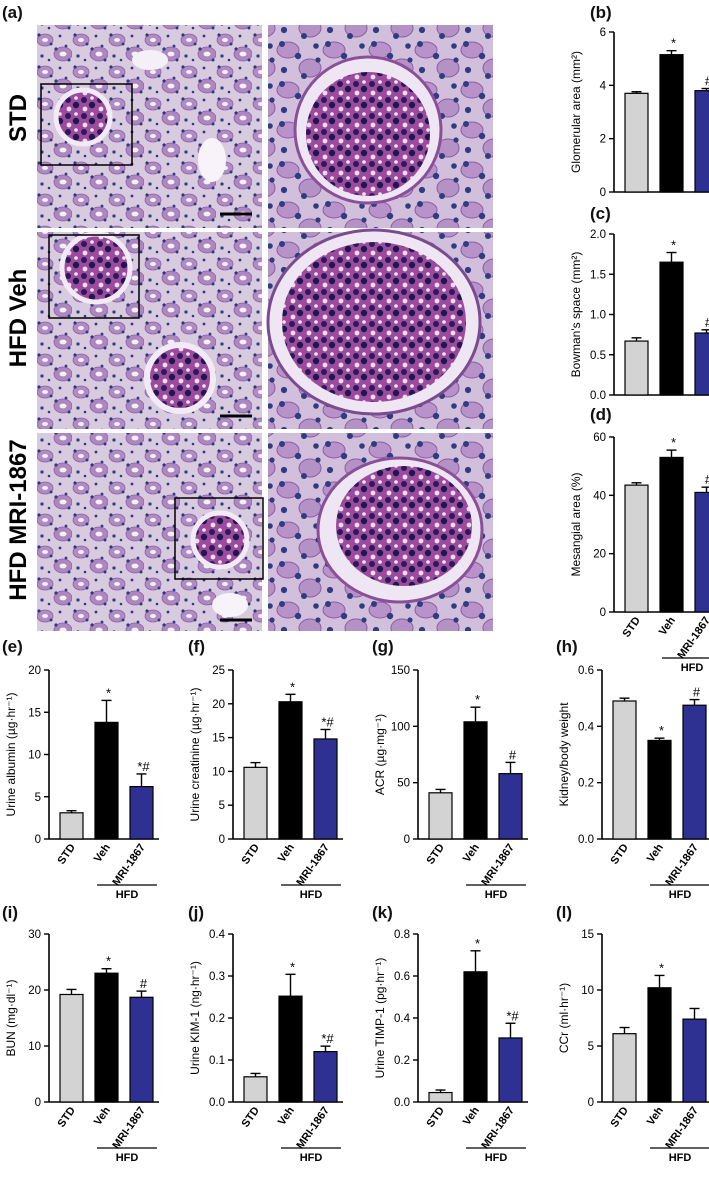 This screenshot has height=1189, width=709. Describe the element at coordinates (576, 315) in the screenshot. I see `y-axis-label: Bowman's space (mm²)` at that location.